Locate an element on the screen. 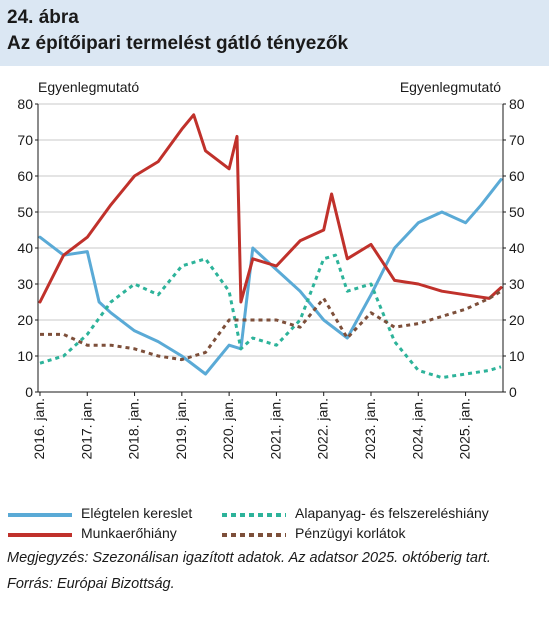 The image size is (549, 629). y-tick-label-left: 40 is located at coordinates (25, 248).